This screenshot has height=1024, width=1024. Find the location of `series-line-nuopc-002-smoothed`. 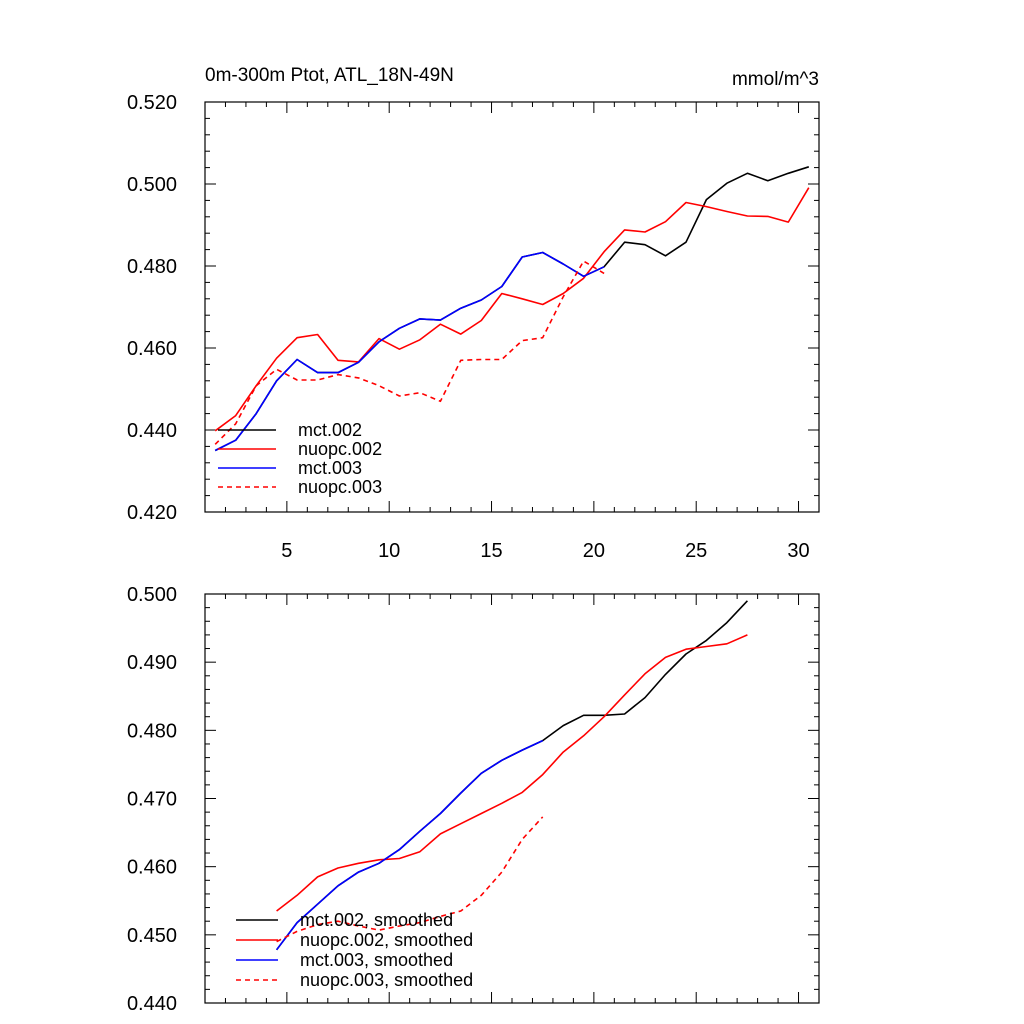

series-line-nuopc-002-smoothed is located at coordinates (512, 773).